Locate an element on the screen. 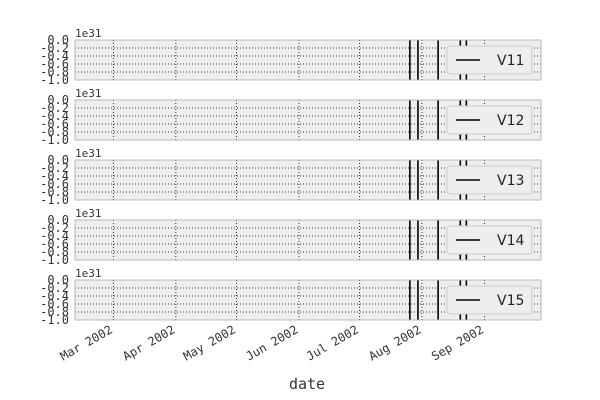 This screenshot has width=600, height=400. x-tick-label: May 2002 is located at coordinates (209, 342).